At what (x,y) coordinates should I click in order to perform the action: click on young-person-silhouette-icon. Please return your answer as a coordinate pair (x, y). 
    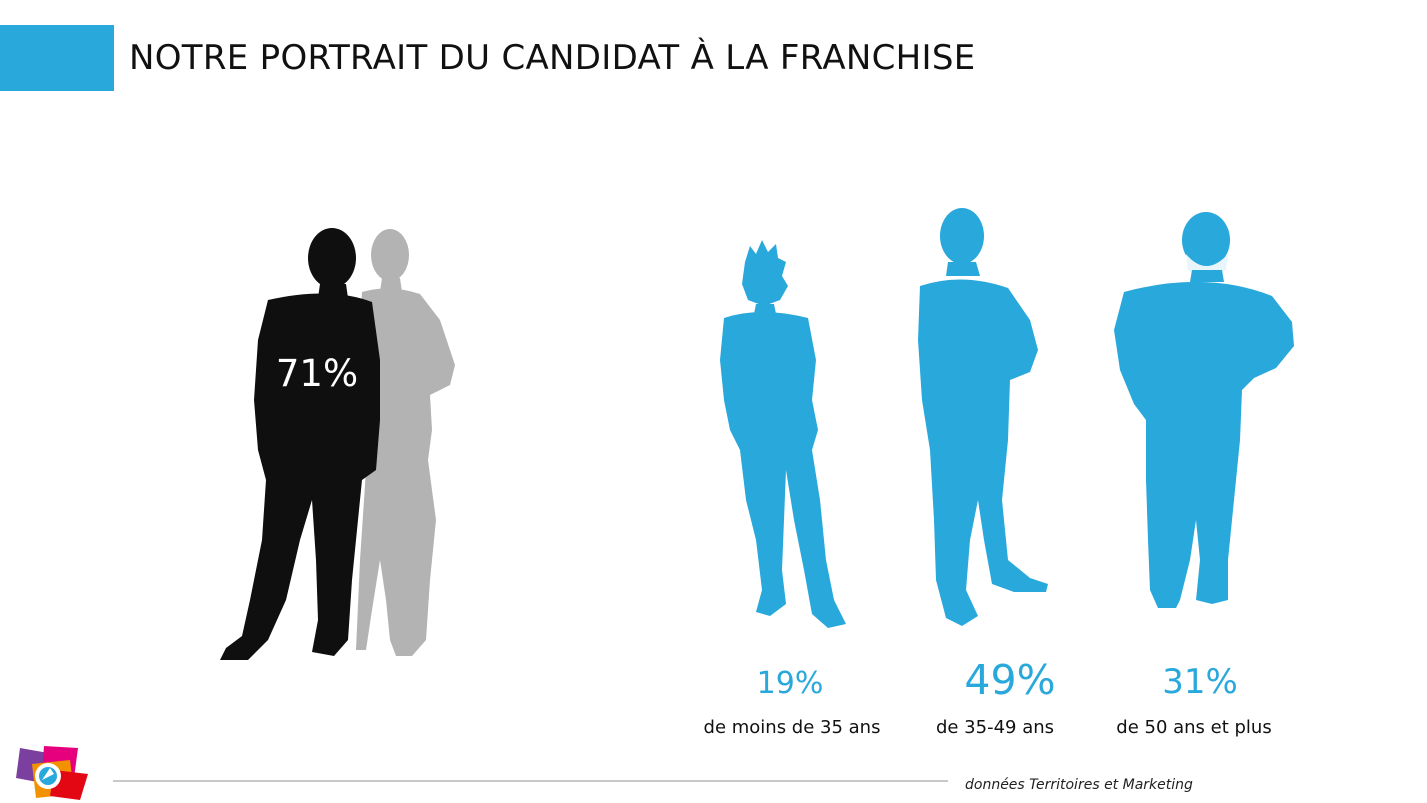
    Looking at the image, I should click on (783, 434).